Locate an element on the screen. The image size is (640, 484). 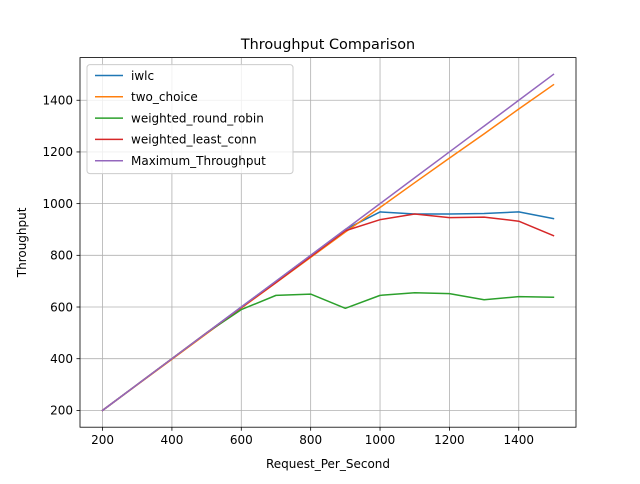
y-tick-label: 200 is located at coordinates (61, 411).